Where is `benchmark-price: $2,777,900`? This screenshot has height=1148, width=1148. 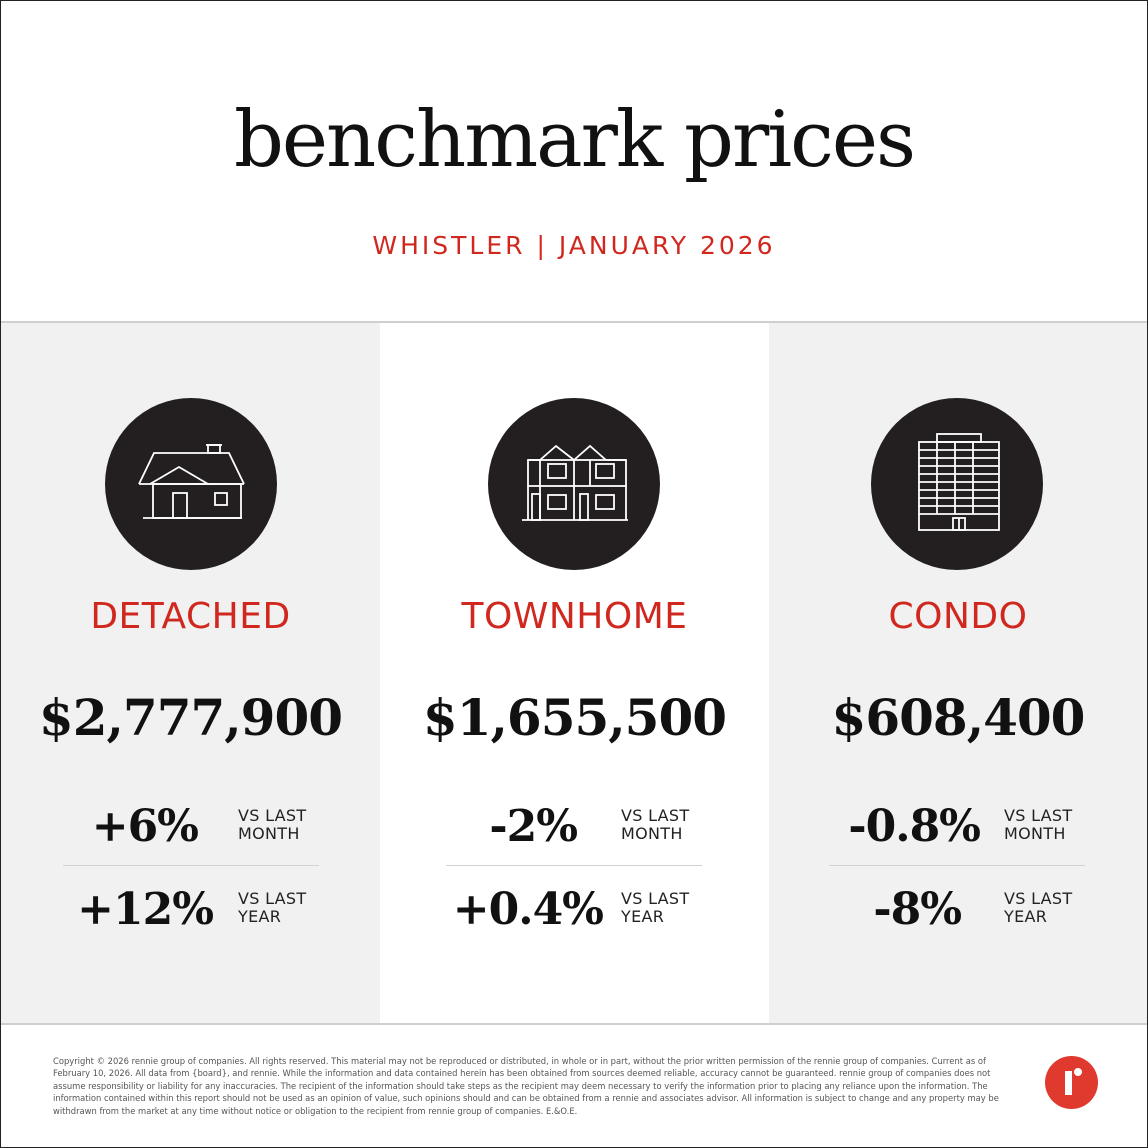
benchmark-price: $2,777,900 is located at coordinates (190, 717).